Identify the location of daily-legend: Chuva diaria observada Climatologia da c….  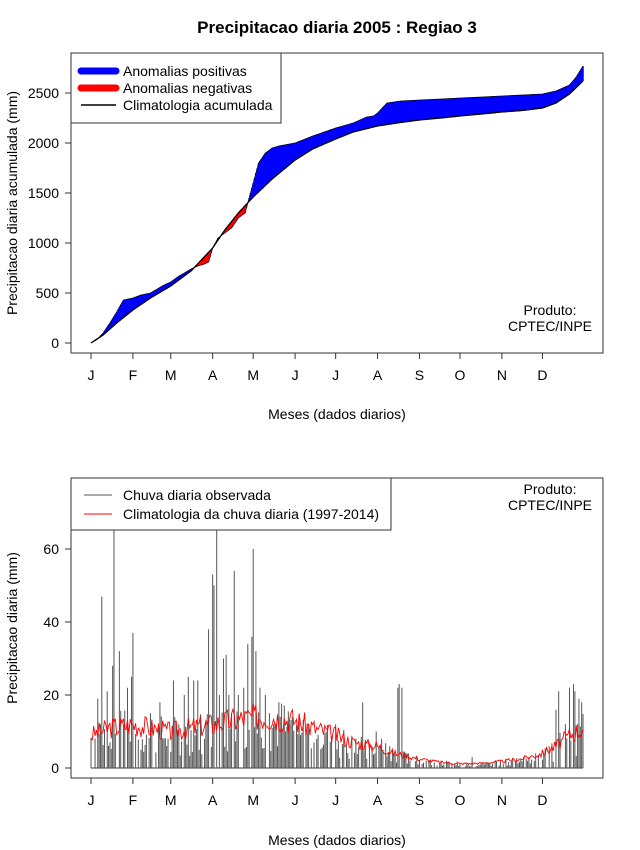
(231, 504).